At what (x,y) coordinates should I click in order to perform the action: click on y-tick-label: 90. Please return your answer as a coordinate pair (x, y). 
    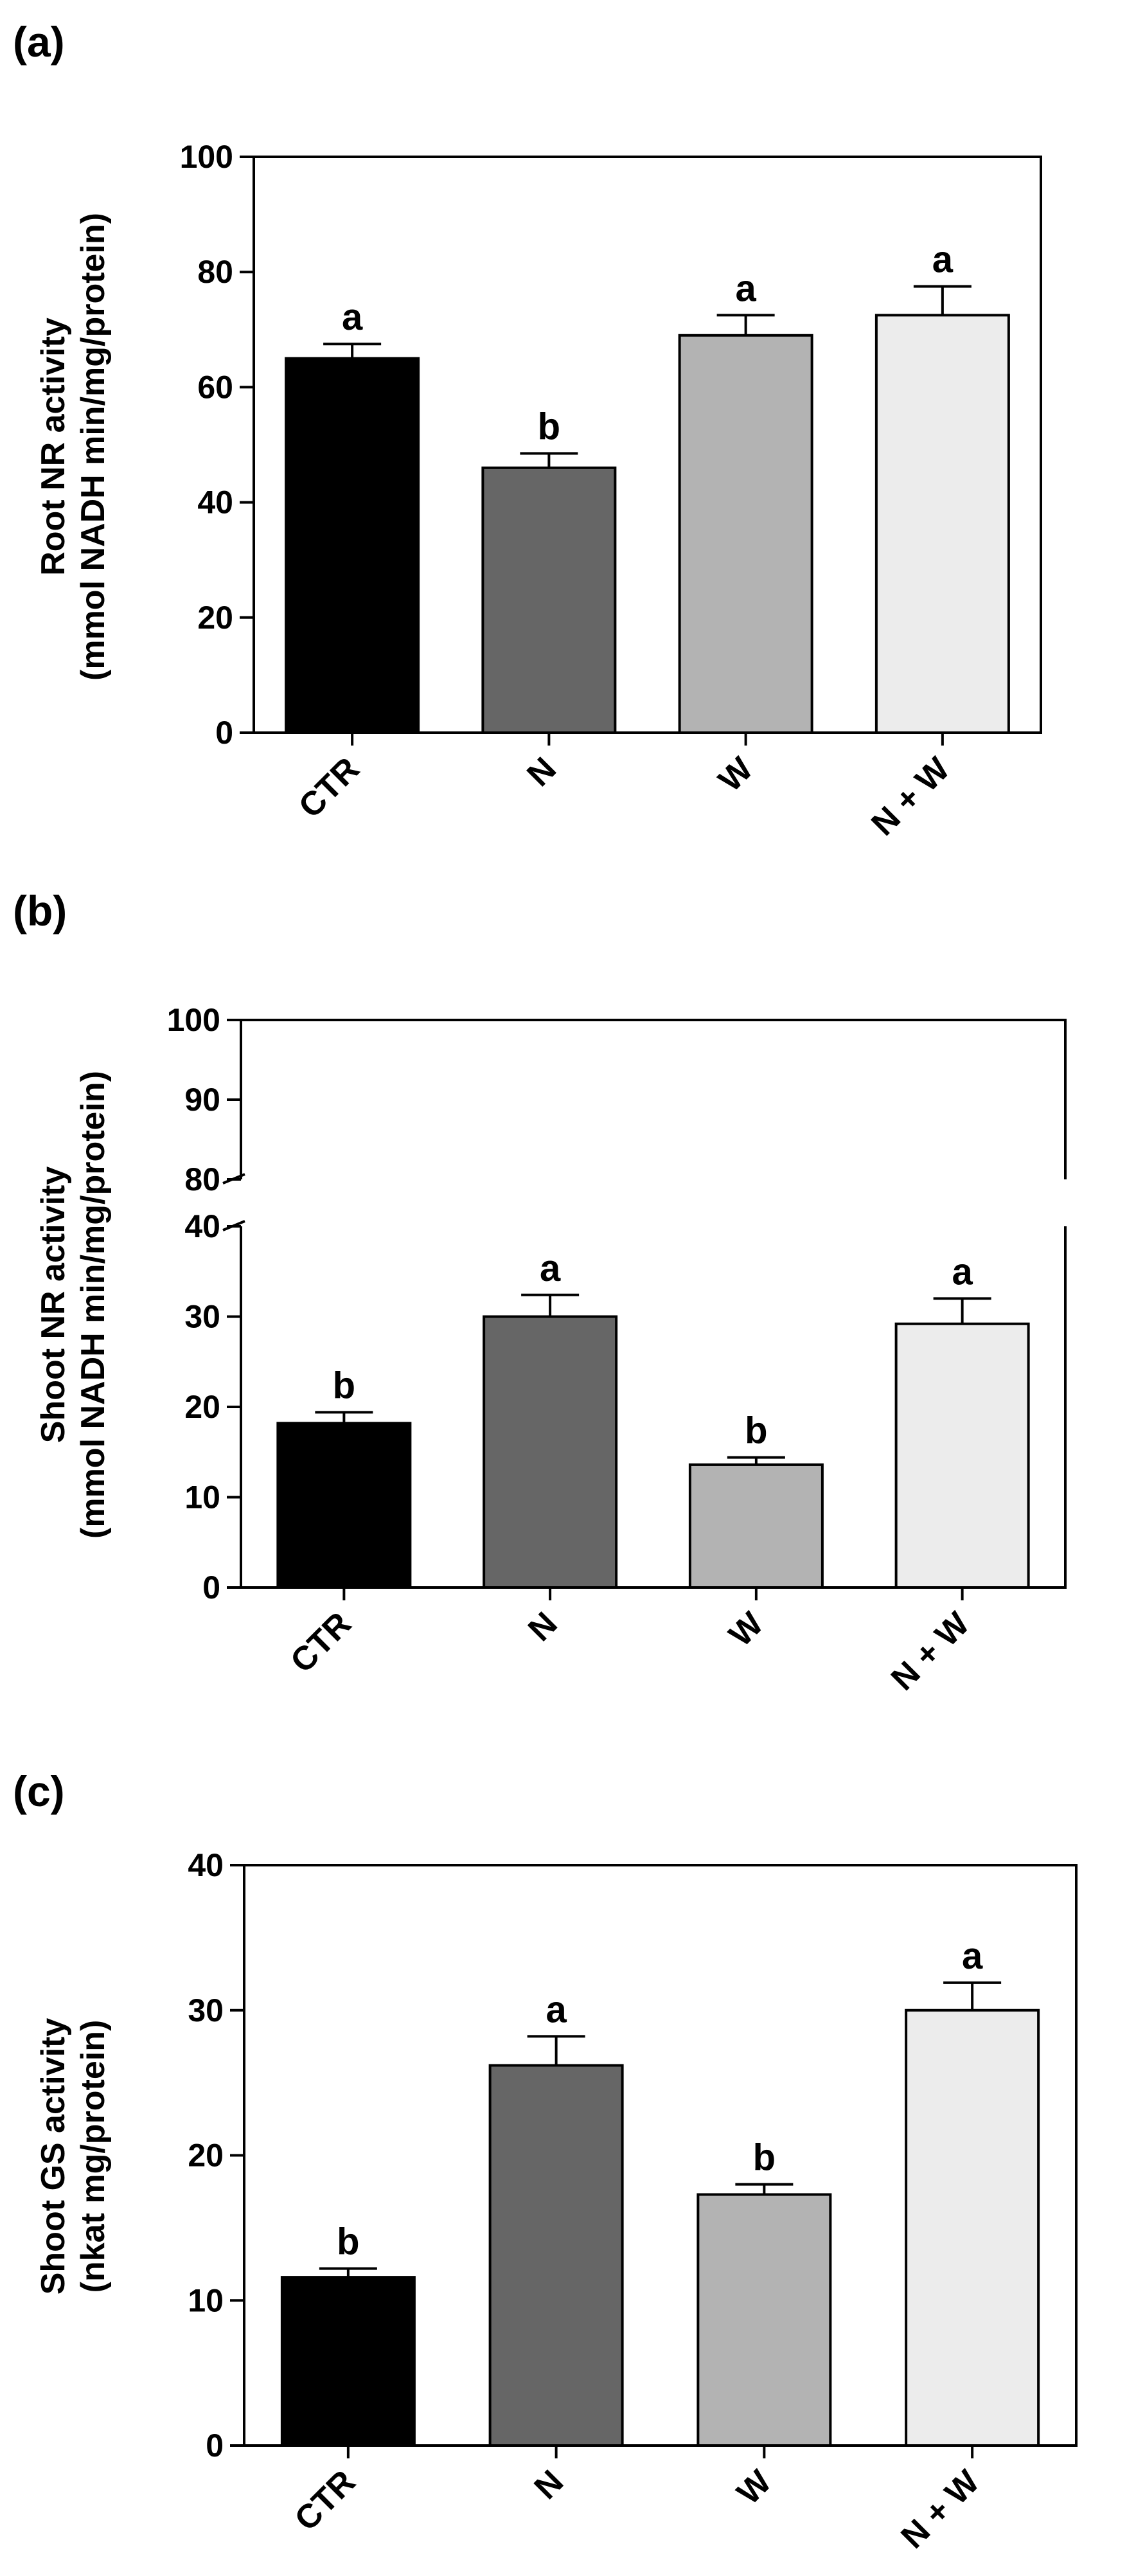
    Looking at the image, I should click on (202, 1100).